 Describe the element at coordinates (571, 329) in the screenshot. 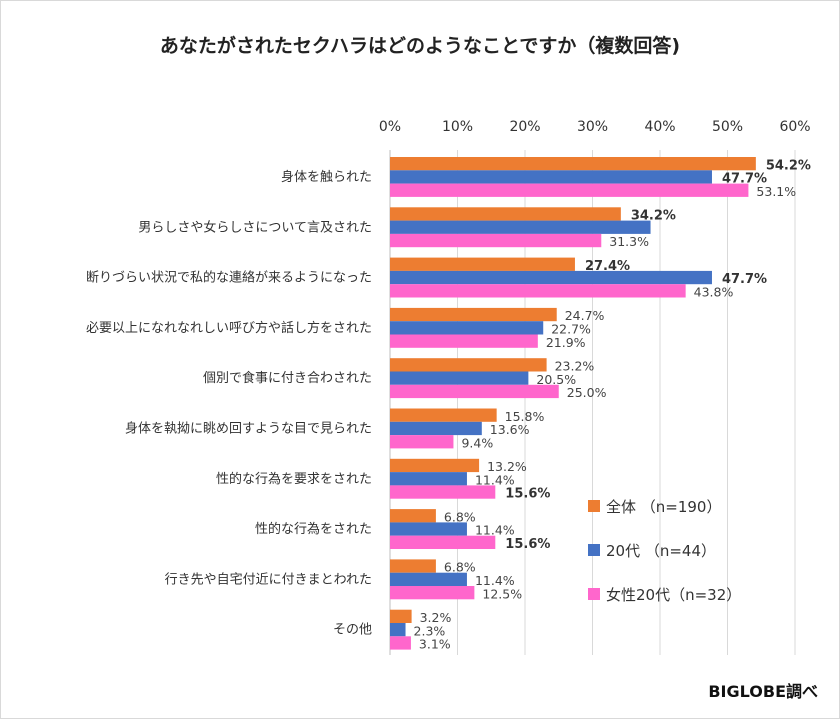

I see `data-label: 22.7%` at that location.